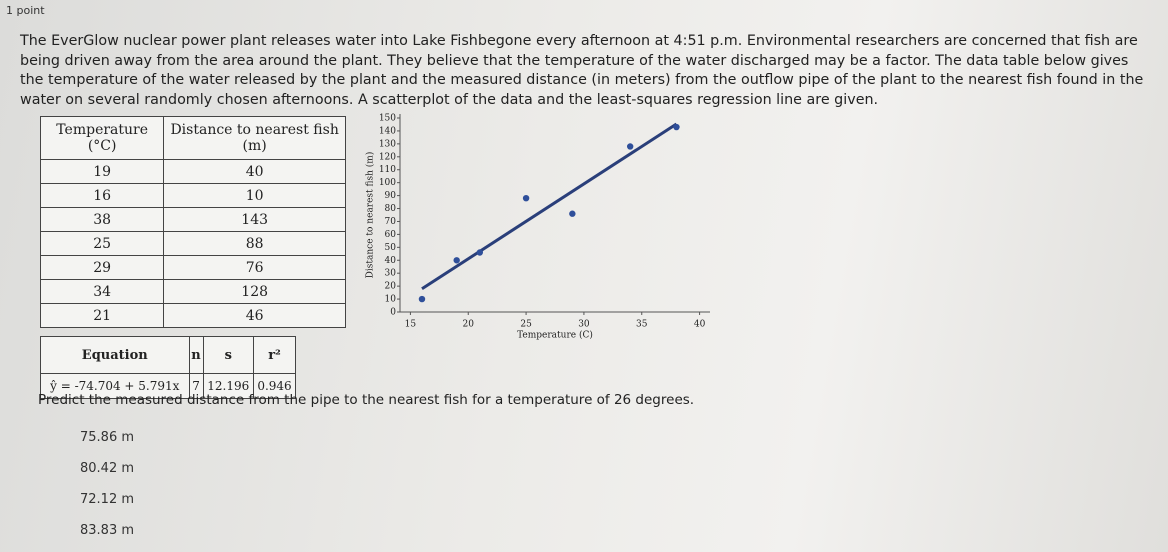 This screenshot has height=552, width=1168. What do you see at coordinates (391, 300) in the screenshot?
I see `y-tick-label: 10` at bounding box center [391, 300].